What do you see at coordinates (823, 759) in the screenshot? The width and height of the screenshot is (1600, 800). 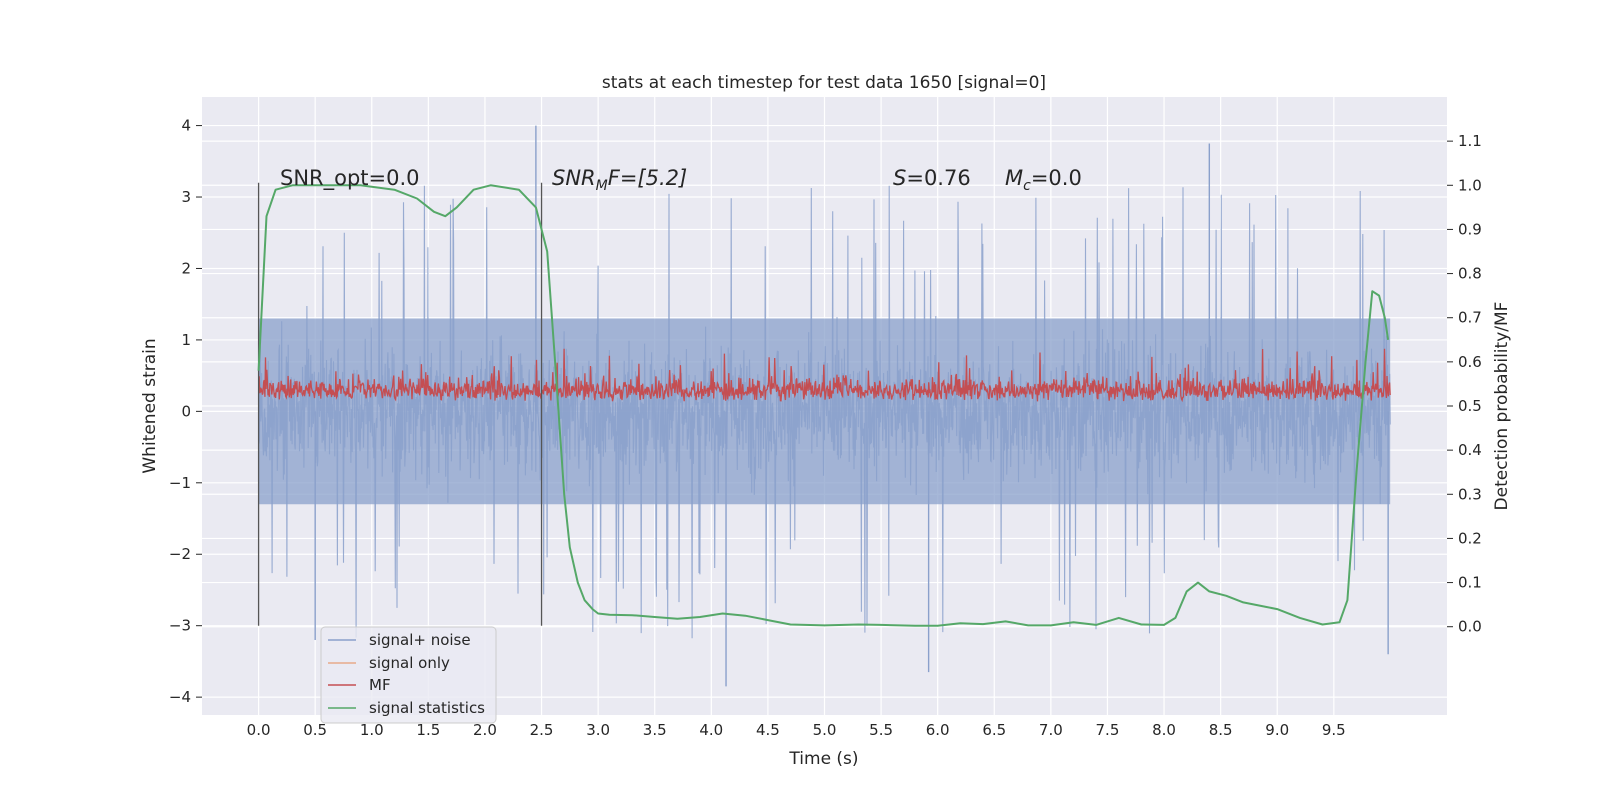 I see `x-axis-label: Time (s)` at bounding box center [823, 759].